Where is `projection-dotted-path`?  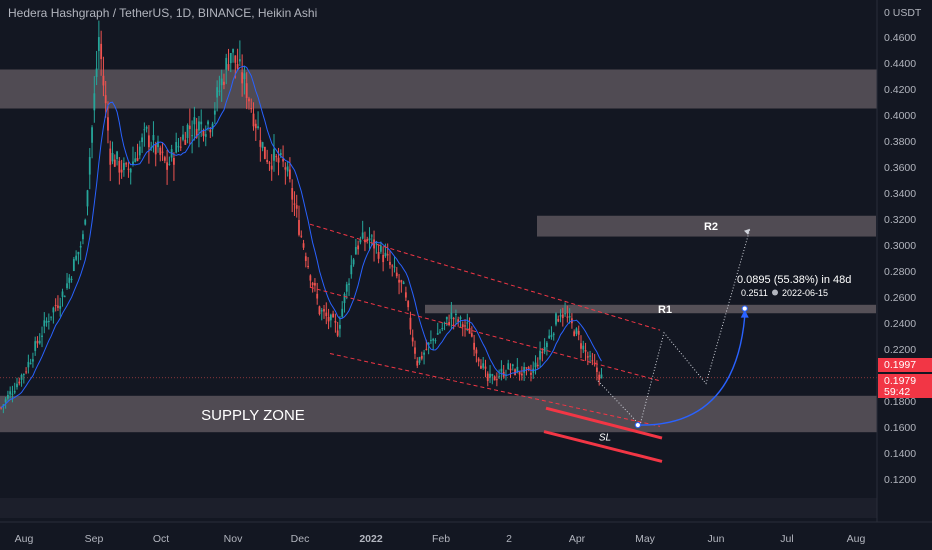 projection-dotted-path is located at coordinates (674, 327).